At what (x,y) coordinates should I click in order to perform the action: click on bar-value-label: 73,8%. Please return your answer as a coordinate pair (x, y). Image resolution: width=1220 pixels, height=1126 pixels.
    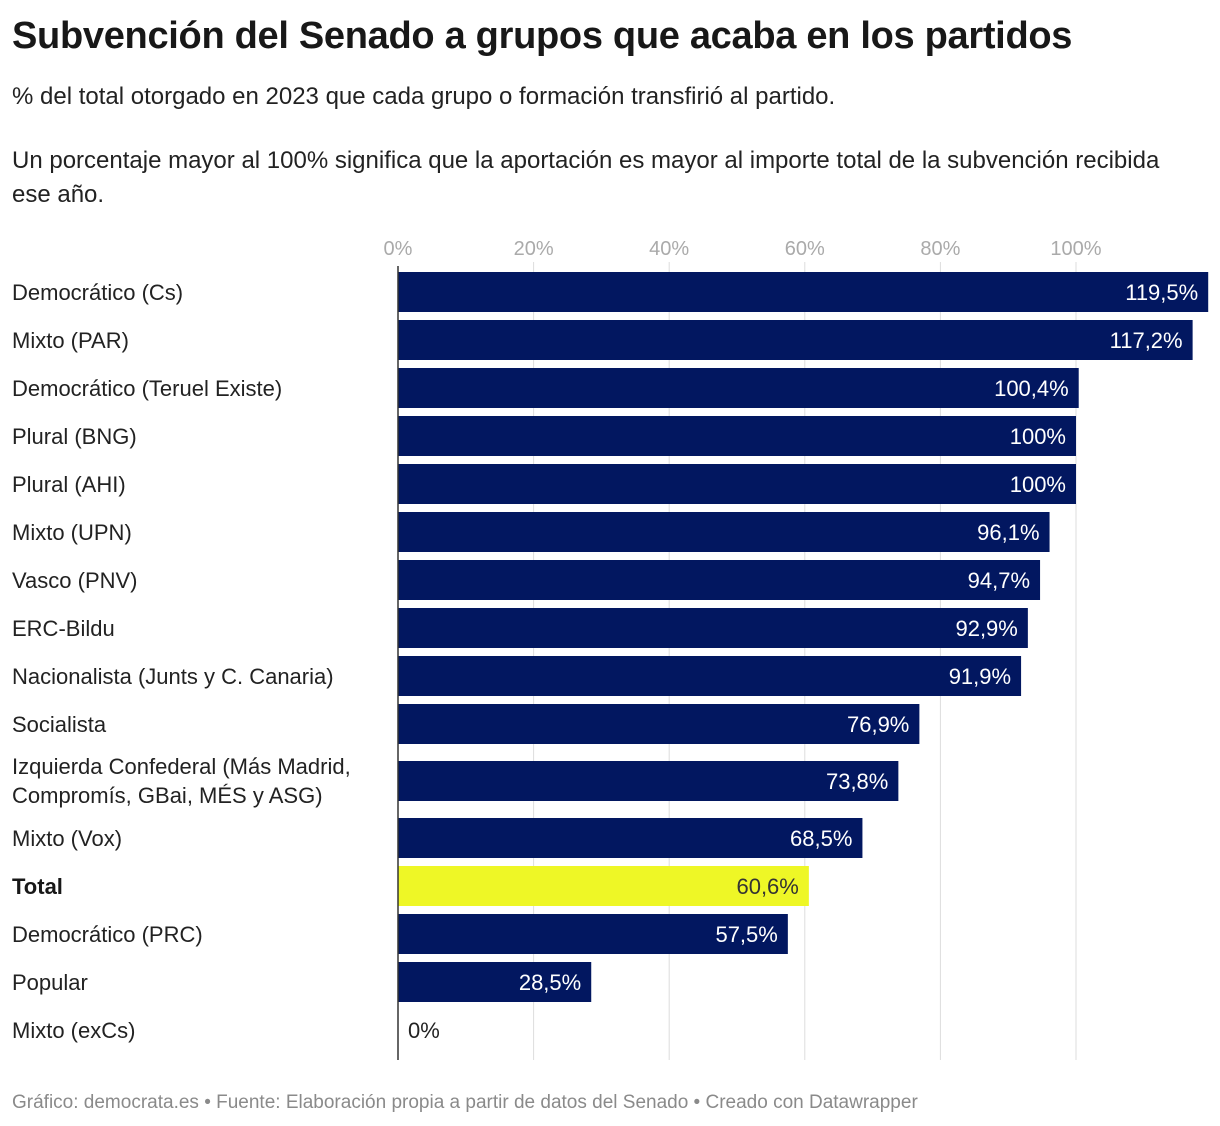
    Looking at the image, I should click on (857, 781).